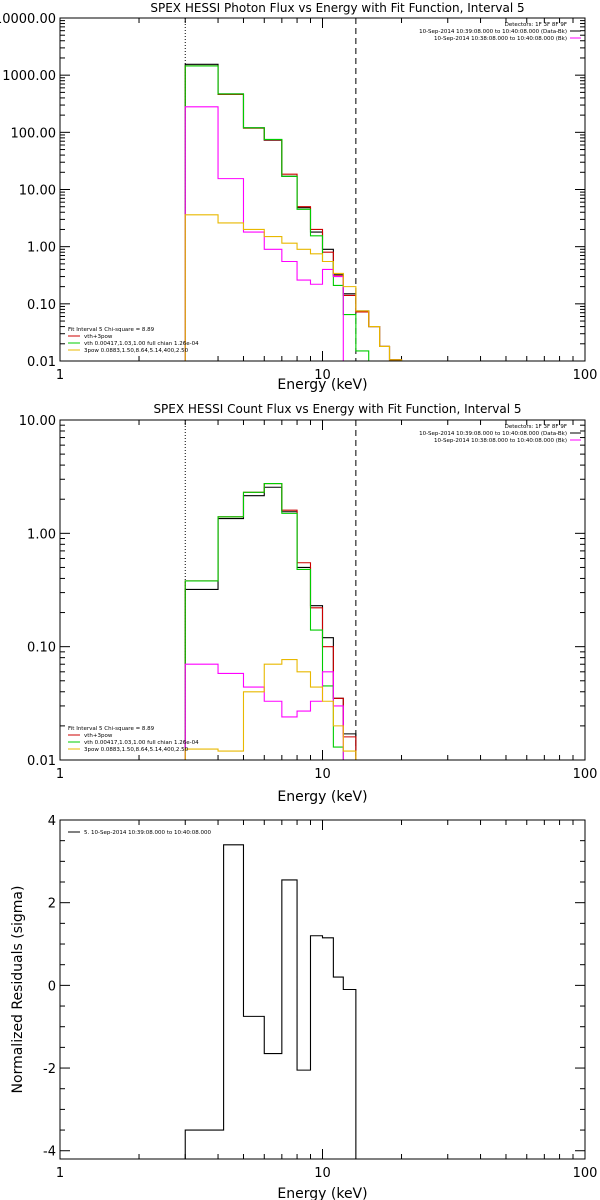 The width and height of the screenshot is (600, 1200). I want to click on chart2-xlabel: Energy (keV), so click(322, 1193).